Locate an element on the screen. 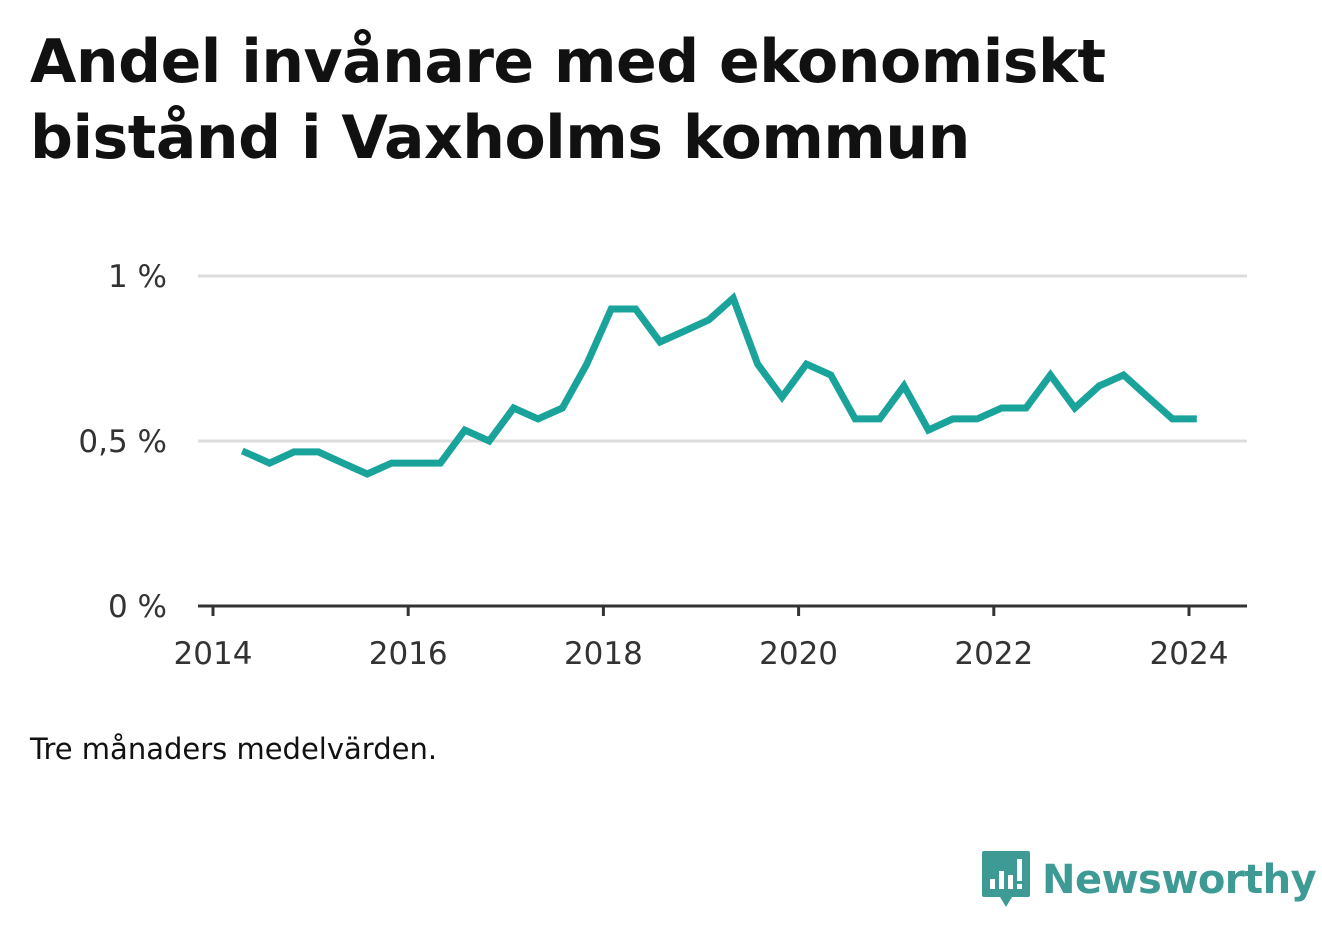 The image size is (1322, 939). grid-lines is located at coordinates (722, 358).